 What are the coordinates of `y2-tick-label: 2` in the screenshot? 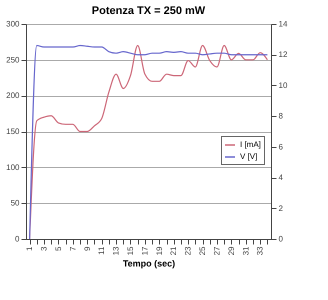 It's located at (281, 208).